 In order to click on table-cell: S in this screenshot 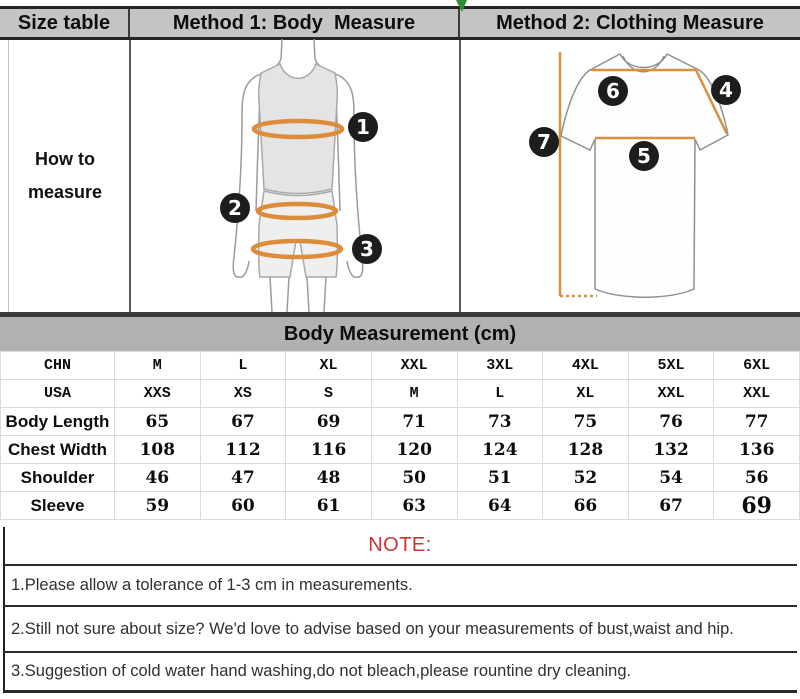, I will do `click(329, 394)`.